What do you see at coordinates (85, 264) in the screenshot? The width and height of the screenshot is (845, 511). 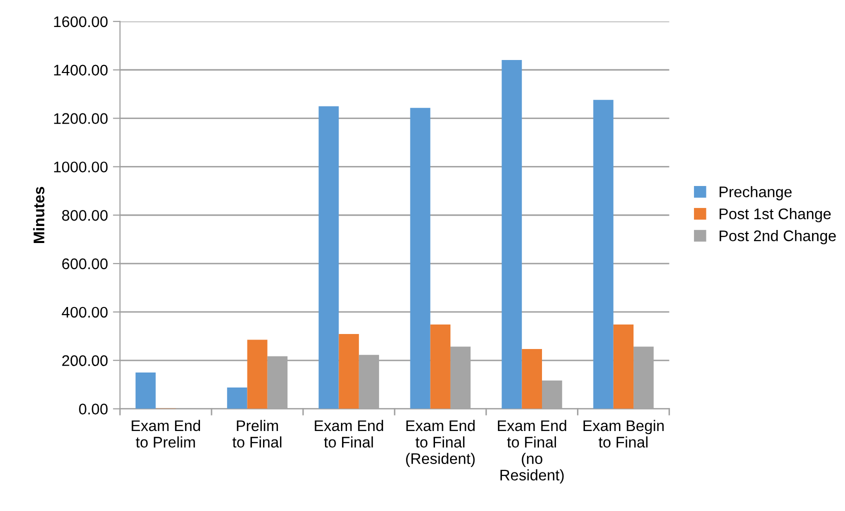 I see `y-tick-label: 600.00` at bounding box center [85, 264].